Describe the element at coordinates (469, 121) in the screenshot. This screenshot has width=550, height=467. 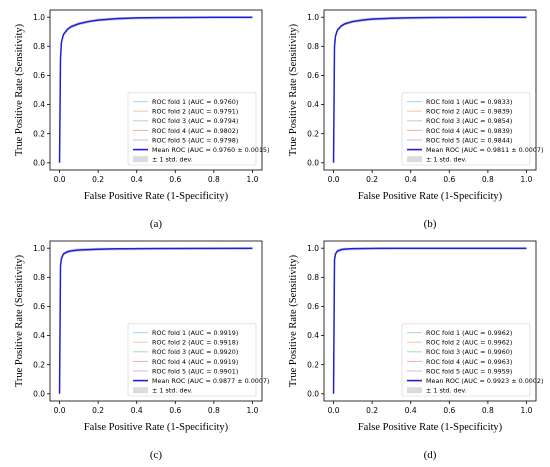
I see `legend-entry: ROC fold 3 (AUC = 0.9854)` at that location.